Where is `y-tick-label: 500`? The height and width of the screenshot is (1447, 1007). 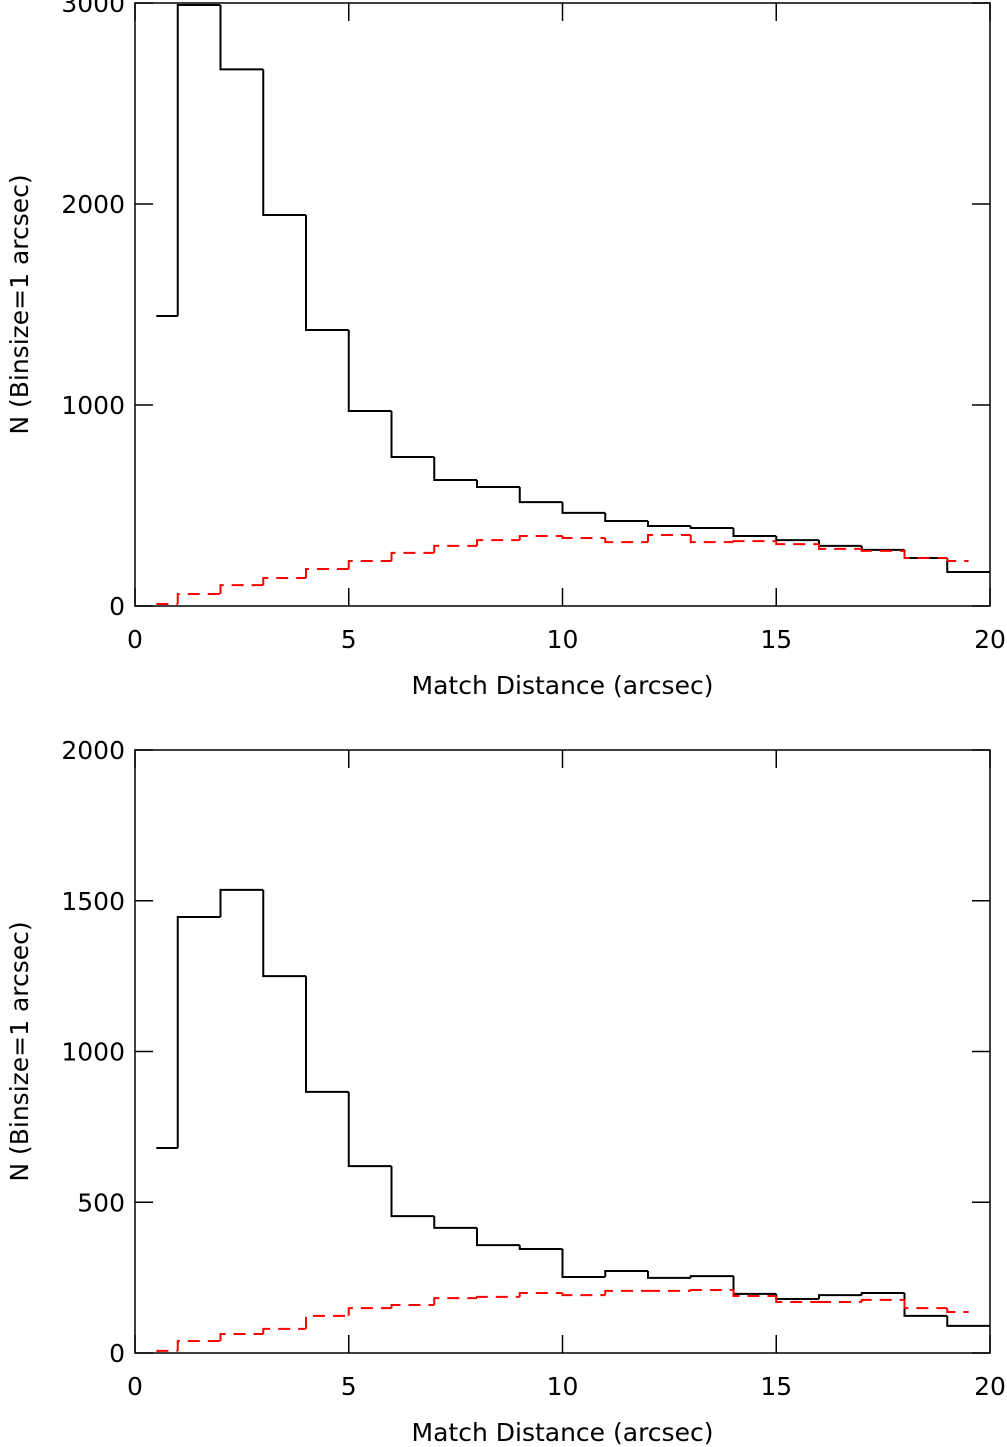
y-tick-label: 500 is located at coordinates (101, 1202).